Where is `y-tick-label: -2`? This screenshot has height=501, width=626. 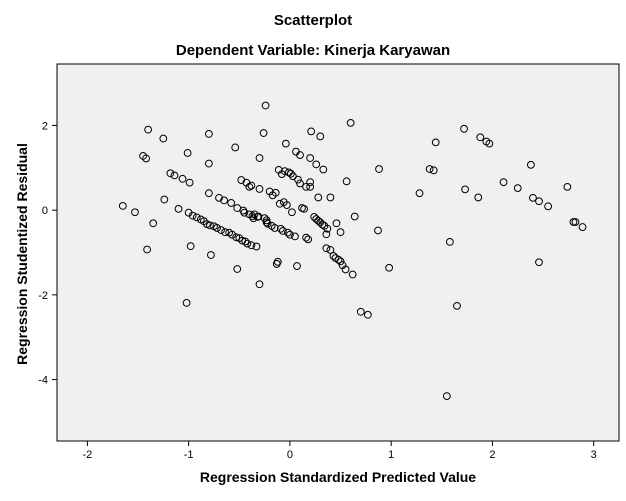
y-tick-label: -2 is located at coordinates (43, 296).